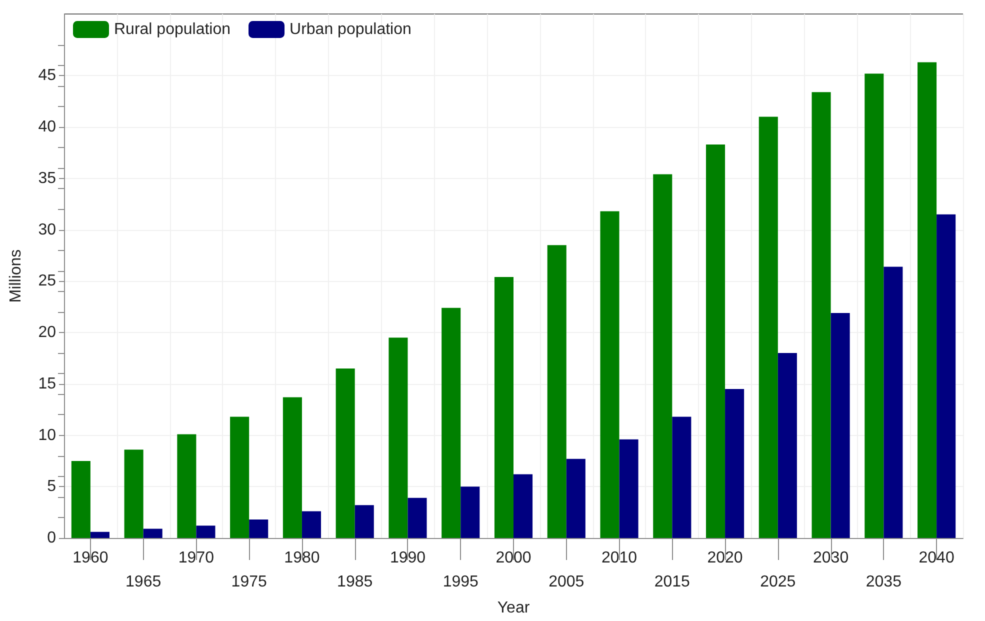  What do you see at coordinates (144, 582) in the screenshot?
I see `x-tick-label: 1965` at bounding box center [144, 582].